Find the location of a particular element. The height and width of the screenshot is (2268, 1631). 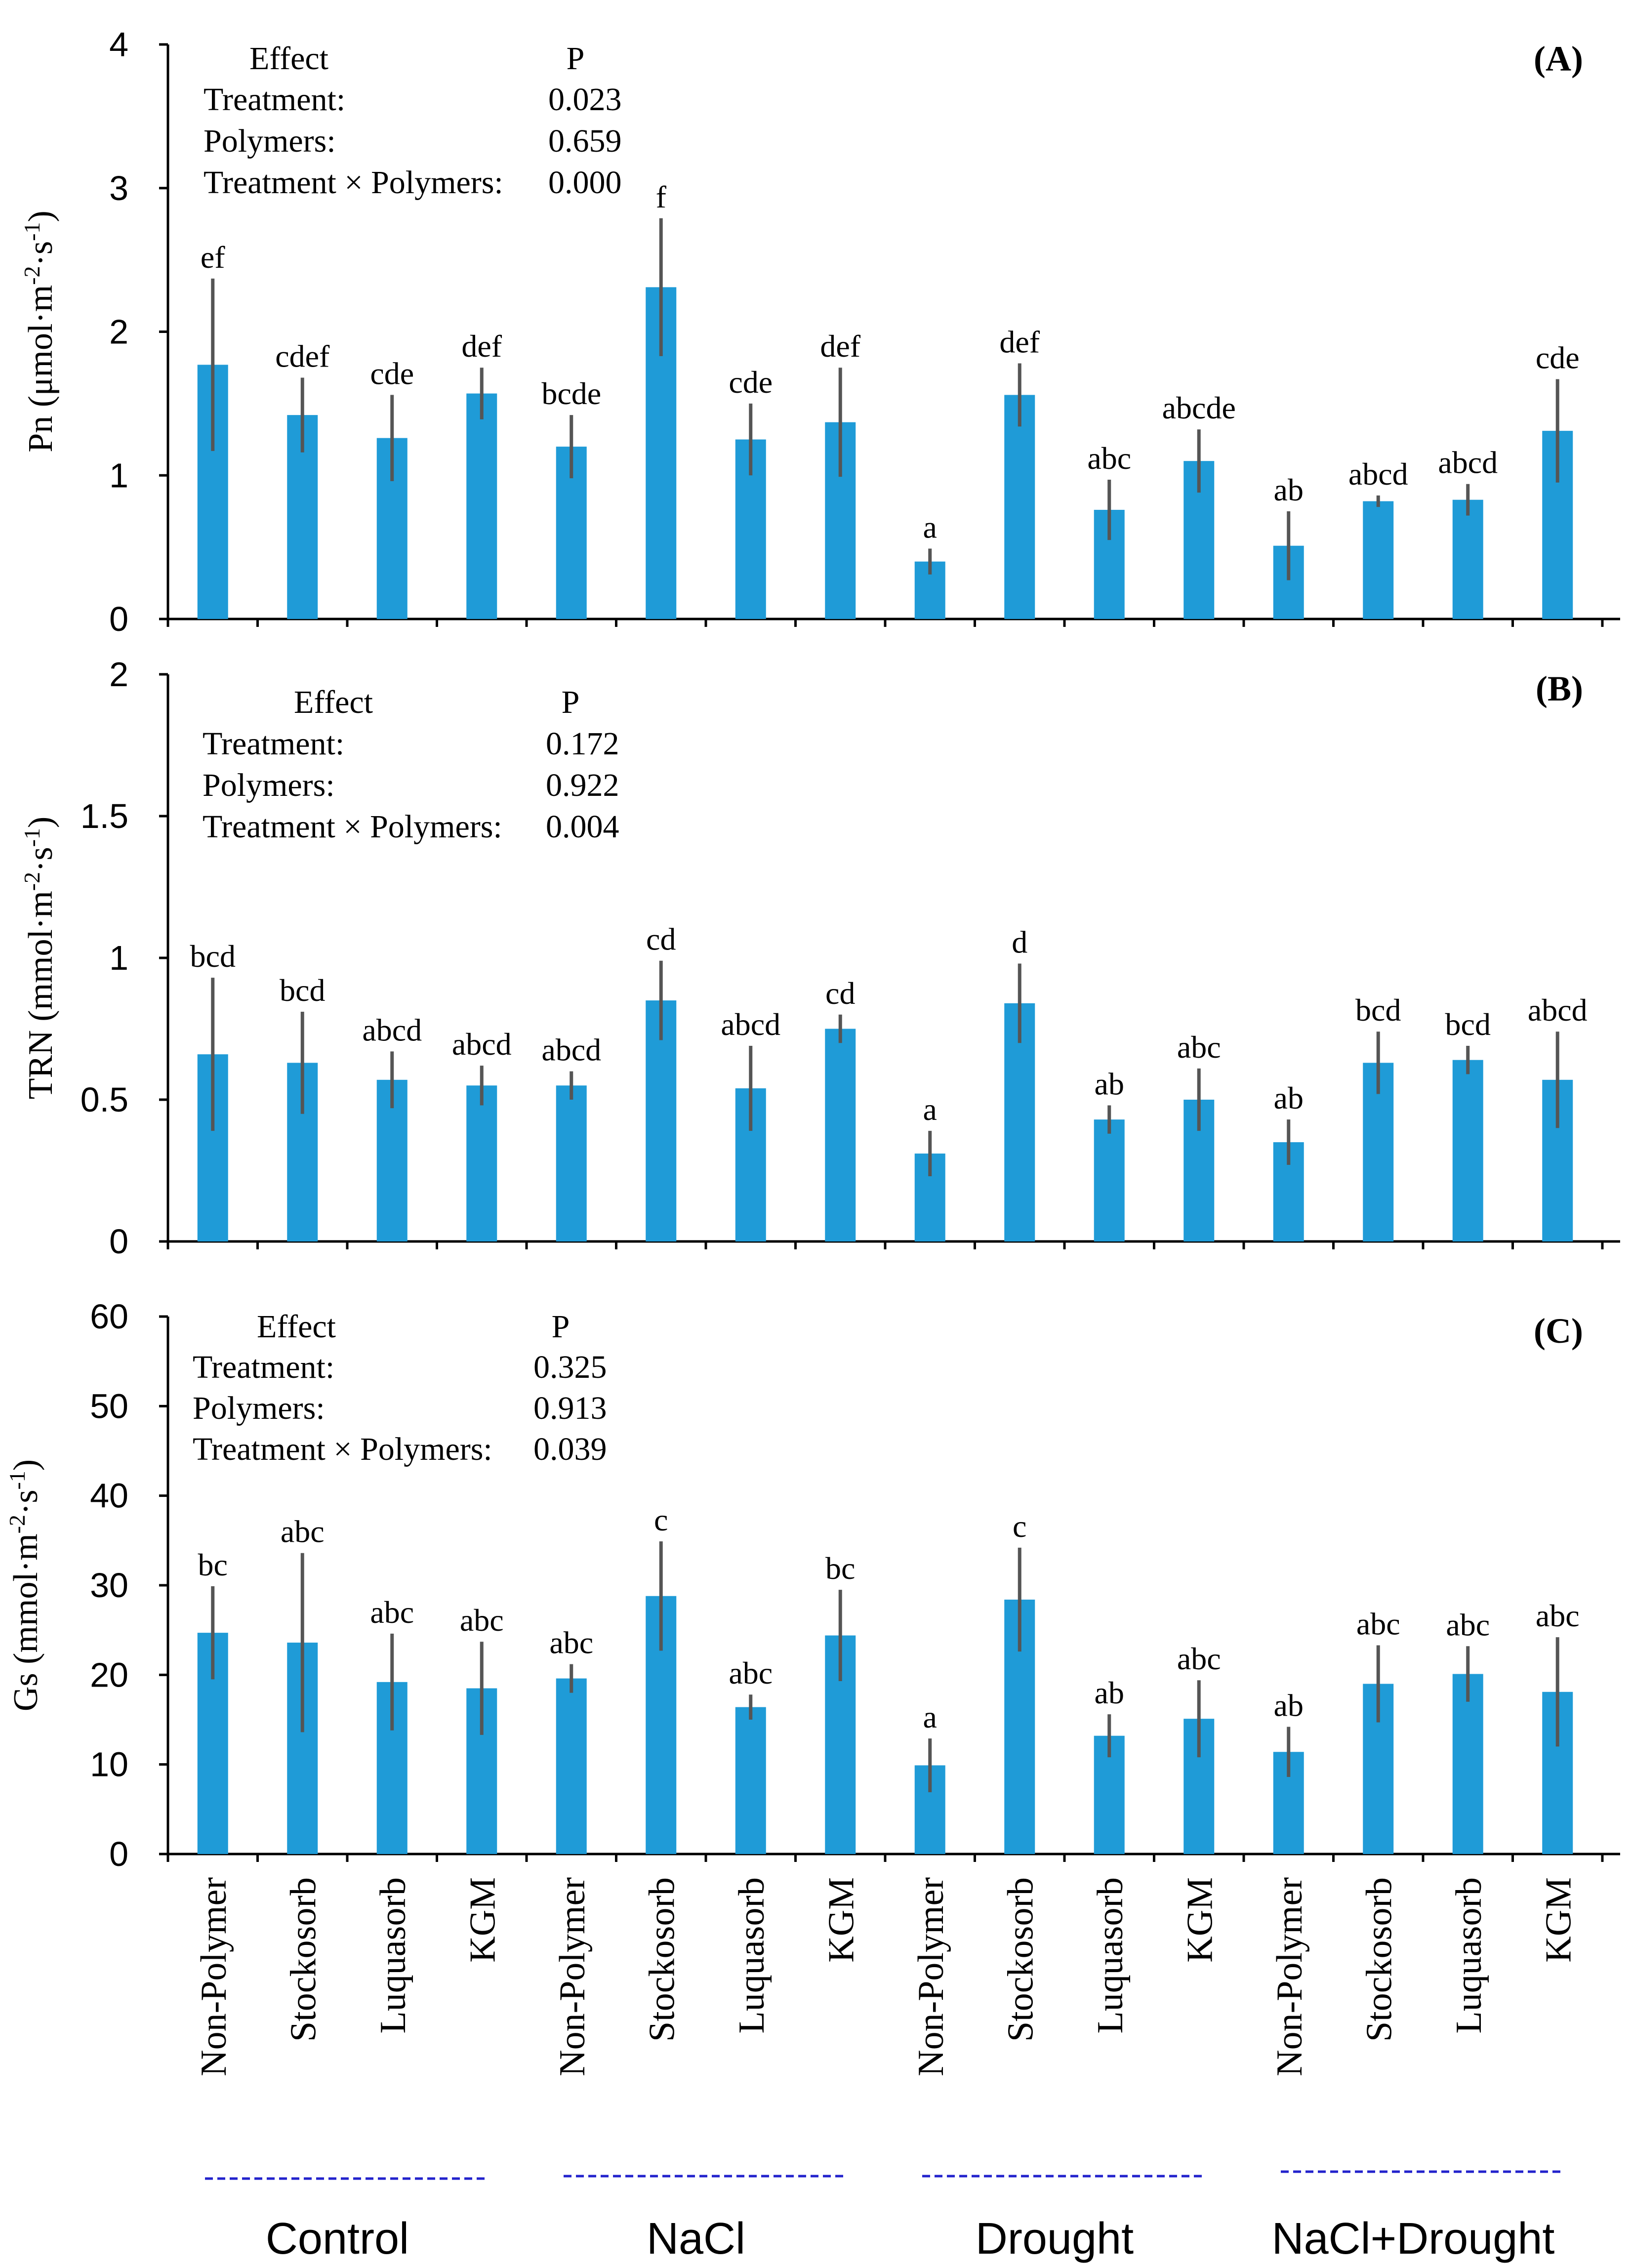

stats-row-p: 0.172 is located at coordinates (583, 744).